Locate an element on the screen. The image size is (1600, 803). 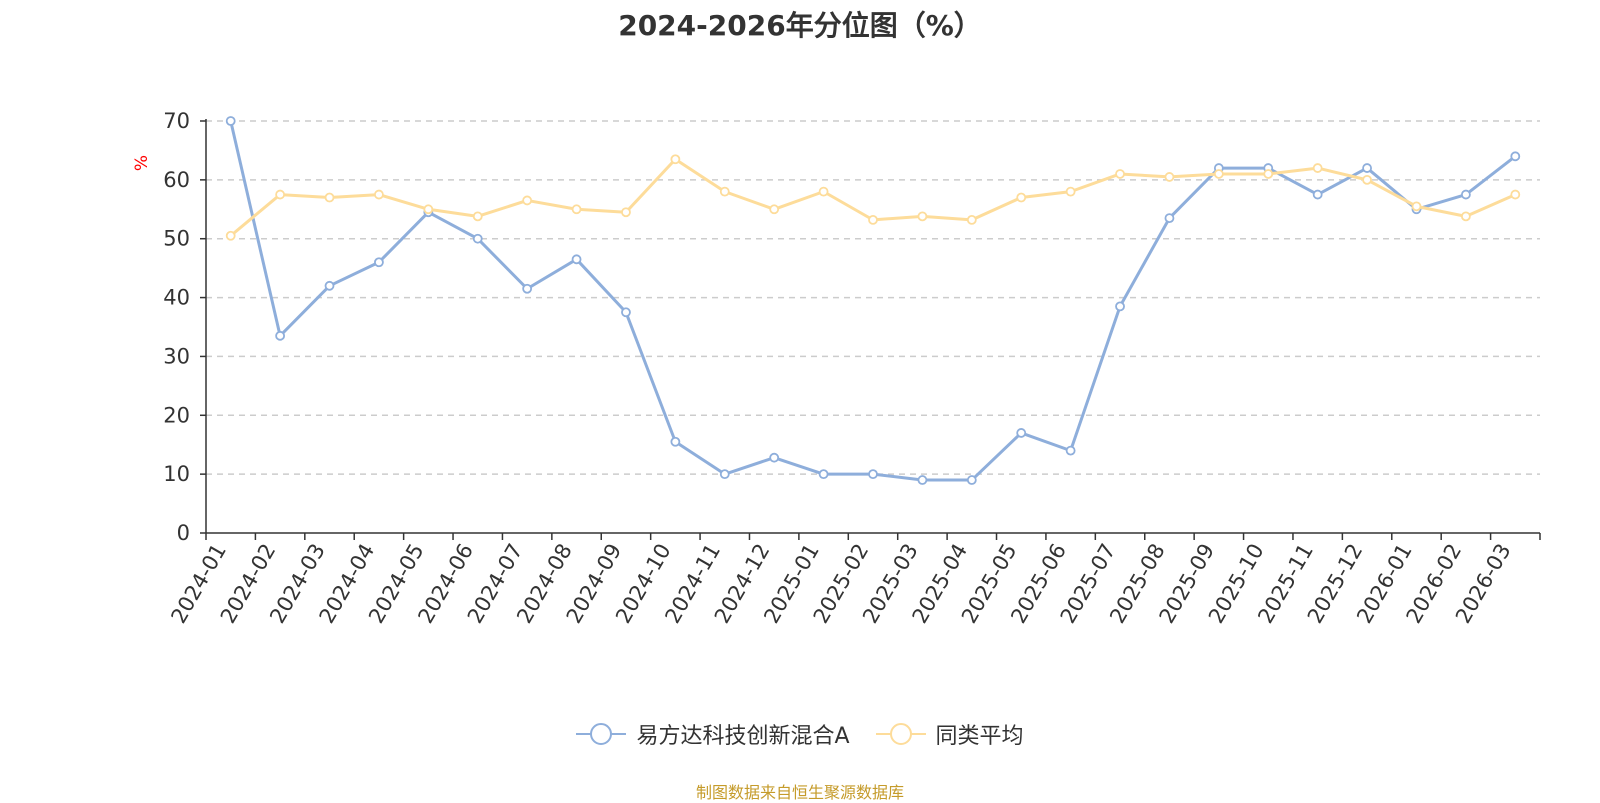
legend-item-fund: 易方达科技创新混合A is located at coordinates (713, 734).